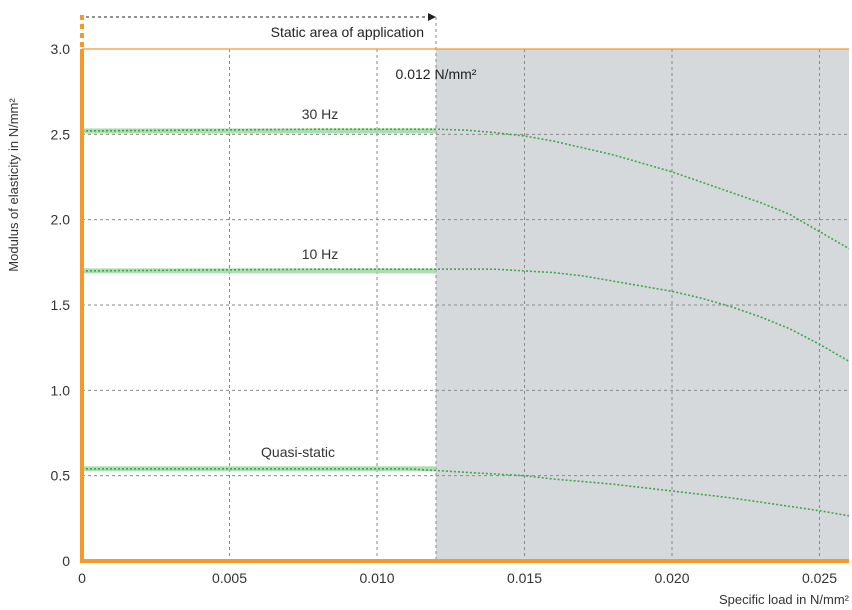  Describe the element at coordinates (671, 578) in the screenshot. I see `x-tick-label: 0.020` at that location.